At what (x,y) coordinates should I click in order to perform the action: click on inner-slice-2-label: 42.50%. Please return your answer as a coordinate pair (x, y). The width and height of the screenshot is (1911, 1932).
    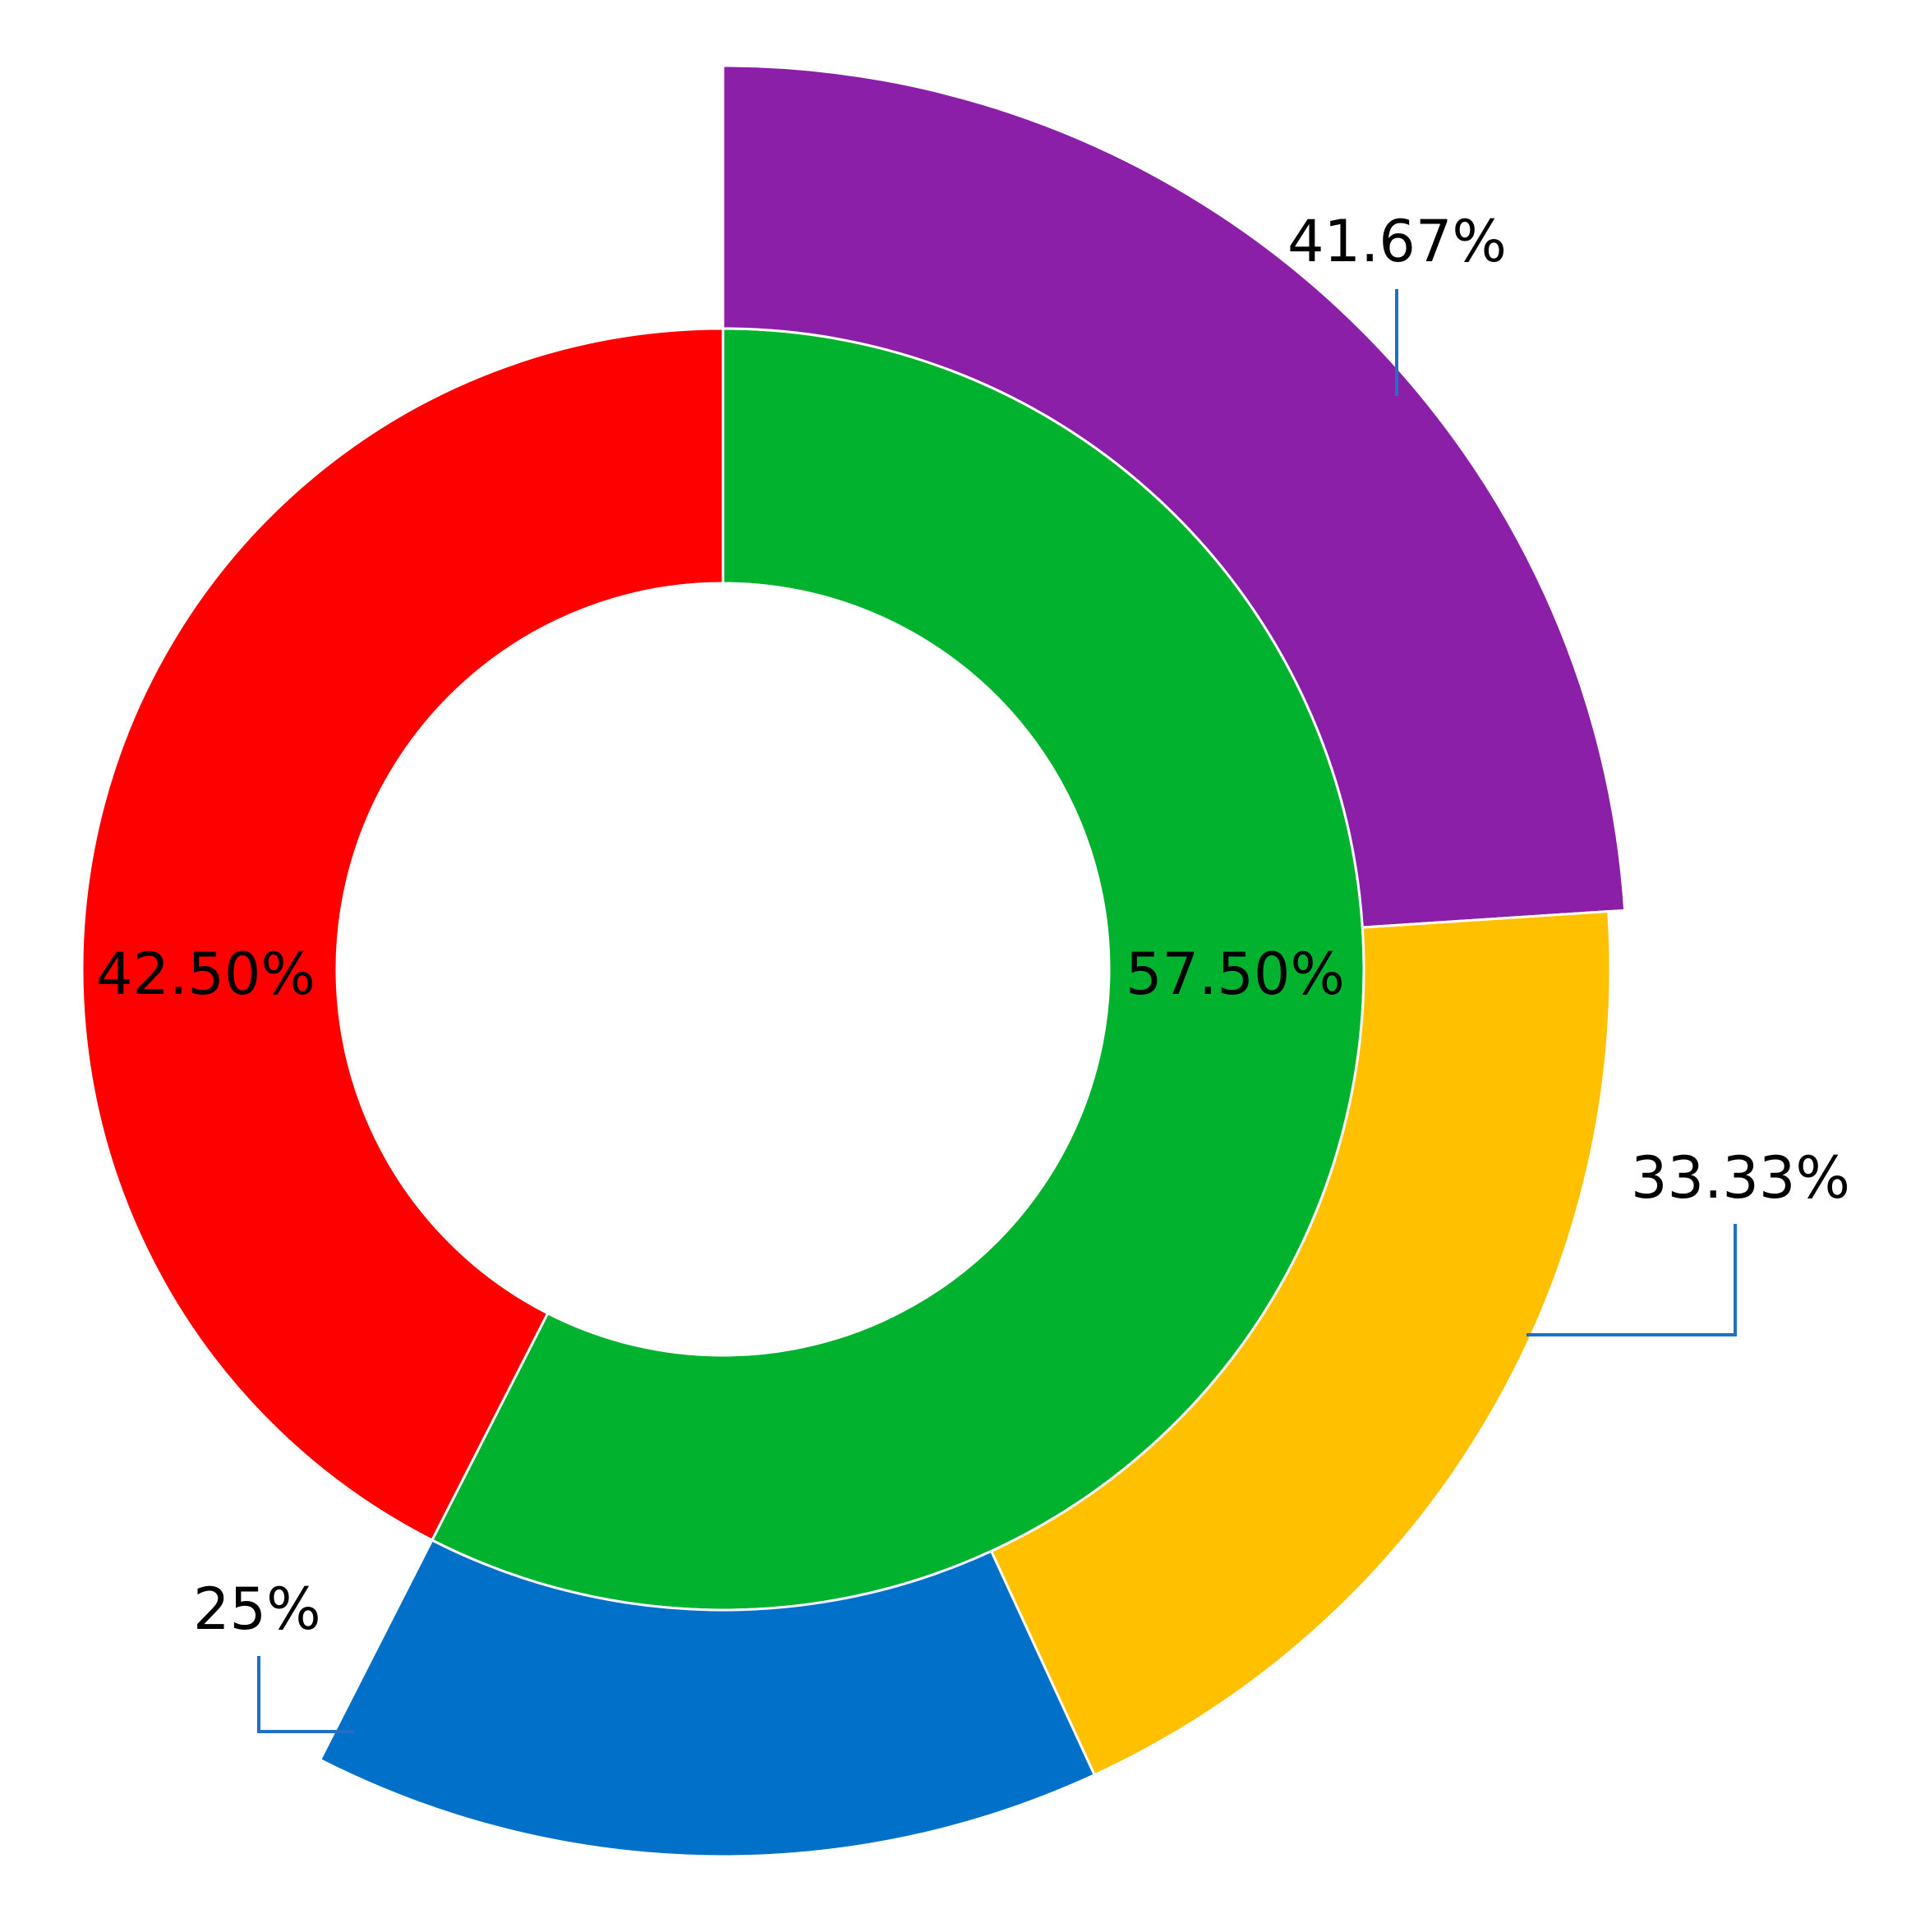
    Looking at the image, I should click on (205, 974).